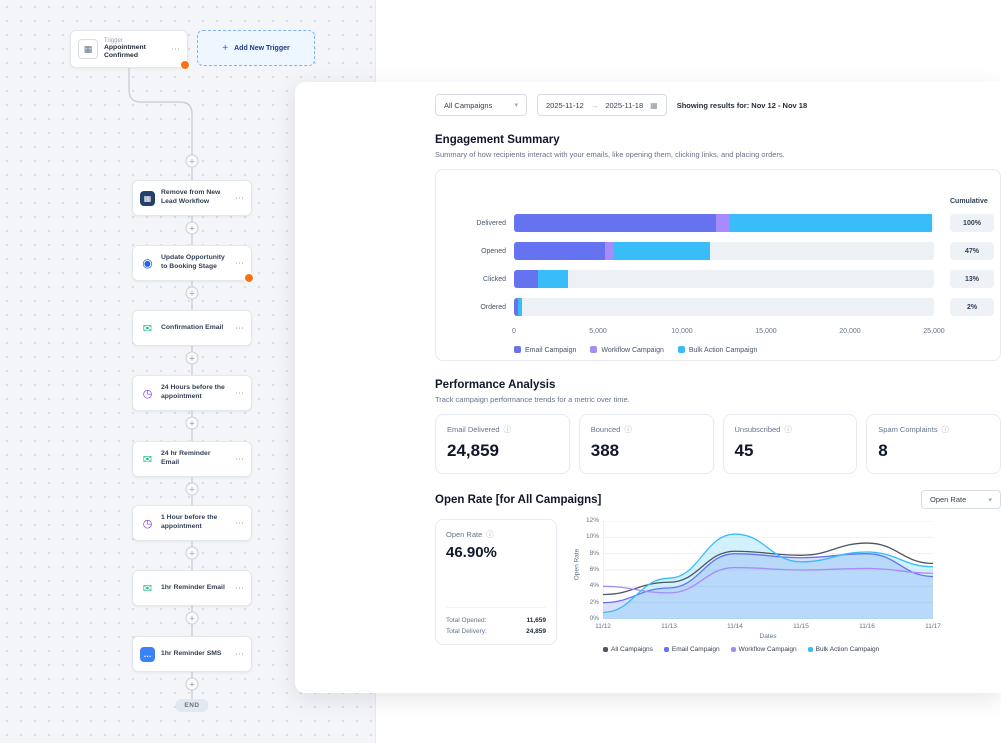 Image resolution: width=1001 pixels, height=743 pixels. Describe the element at coordinates (516, 105) in the screenshot. I see `chevron-down-icon: ▾` at that location.